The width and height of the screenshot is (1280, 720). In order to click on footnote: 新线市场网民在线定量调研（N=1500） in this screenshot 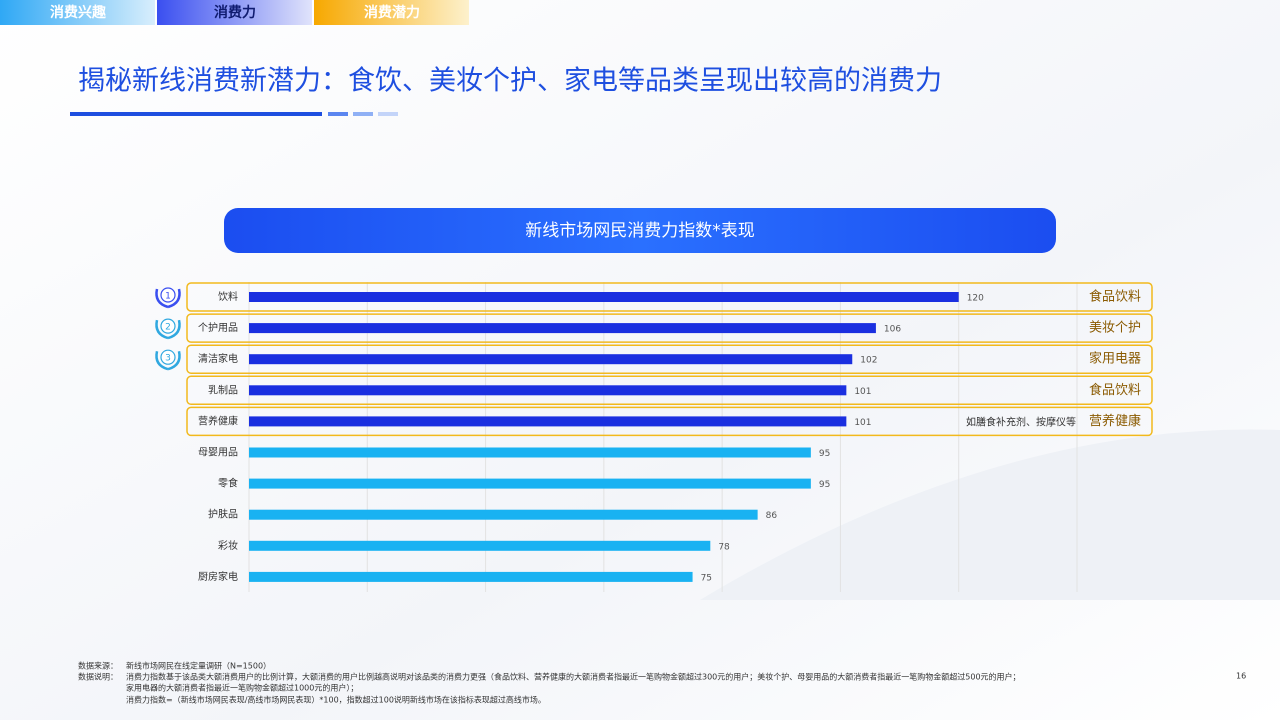, I will do `click(198, 666)`.